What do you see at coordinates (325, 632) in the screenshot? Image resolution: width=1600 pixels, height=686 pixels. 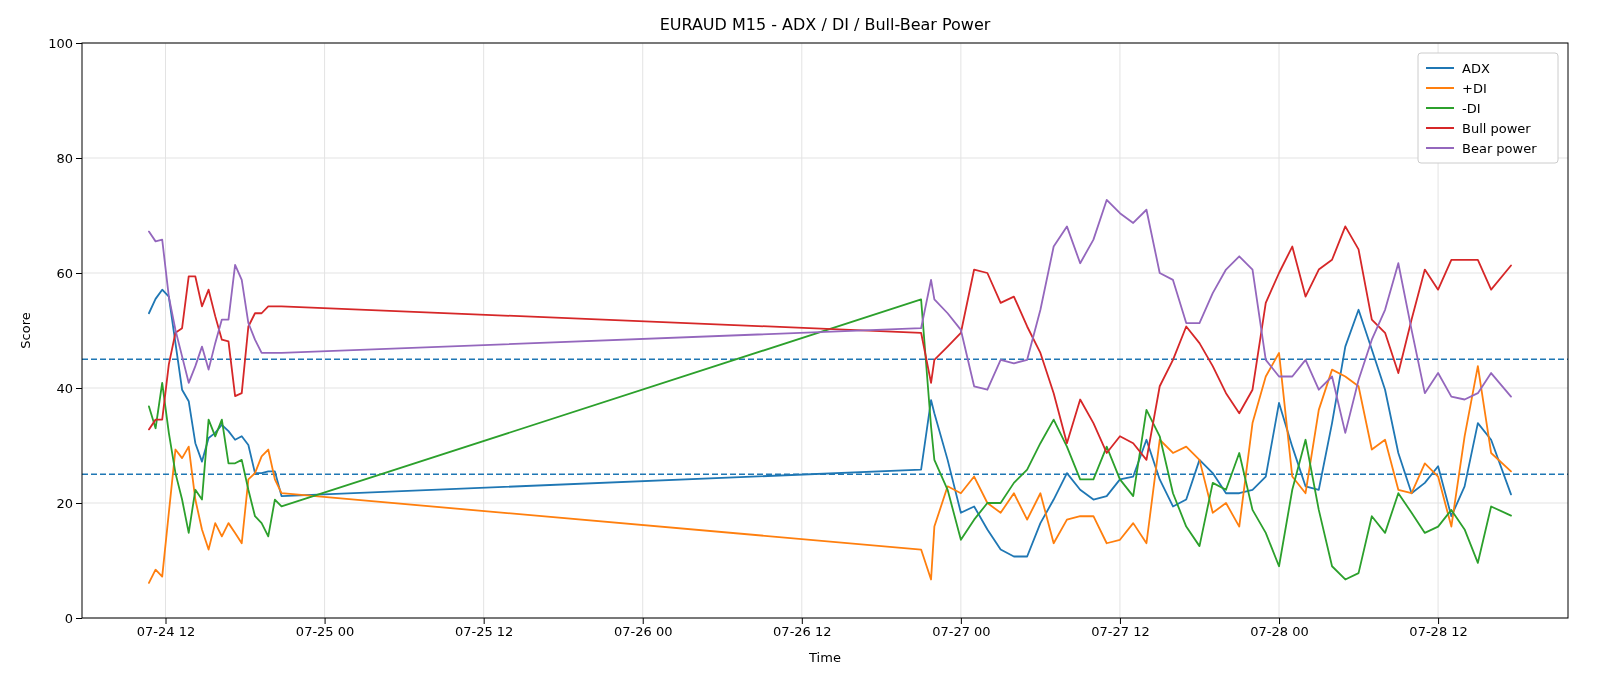 I see `x-tick-label: 07-25 00` at bounding box center [325, 632].